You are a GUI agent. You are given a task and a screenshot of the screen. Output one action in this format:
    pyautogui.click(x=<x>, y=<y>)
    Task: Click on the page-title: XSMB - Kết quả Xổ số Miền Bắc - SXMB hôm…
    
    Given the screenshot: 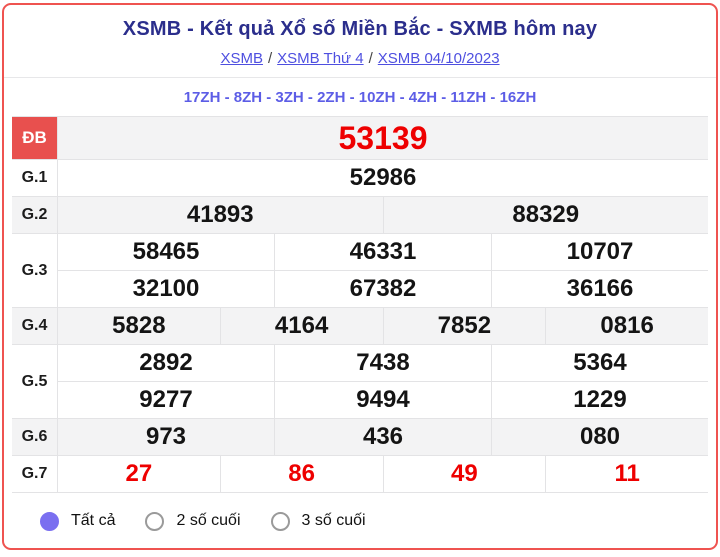 What is the action you would take?
    pyautogui.click(x=360, y=29)
    